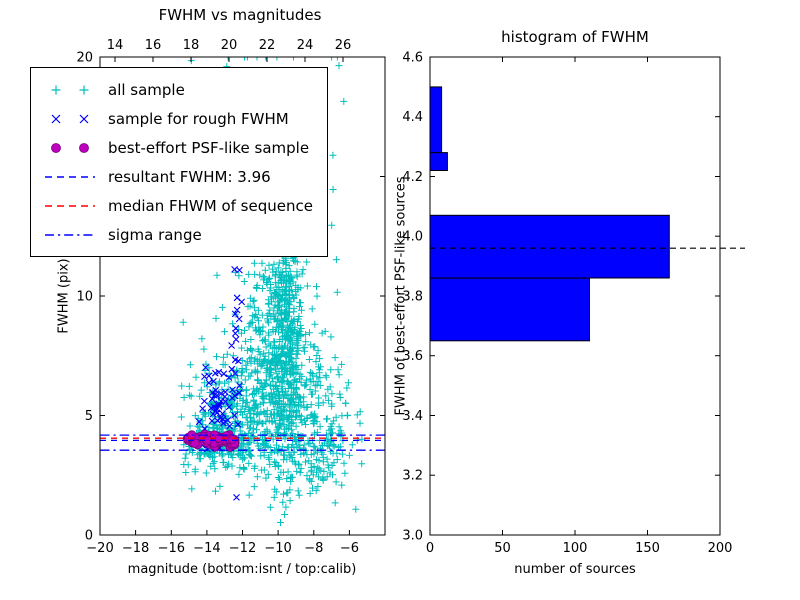  What do you see at coordinates (313, 548) in the screenshot?
I see `left-bottom-tick-label: −8` at bounding box center [313, 548].